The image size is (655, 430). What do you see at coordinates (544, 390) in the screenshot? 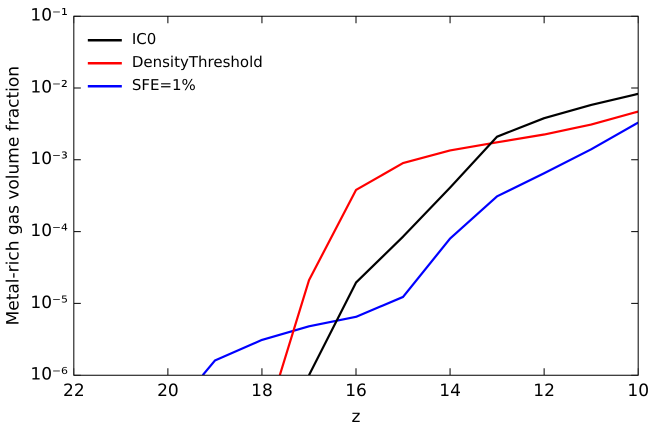
I see `x-tick-label: 12` at bounding box center [544, 390].